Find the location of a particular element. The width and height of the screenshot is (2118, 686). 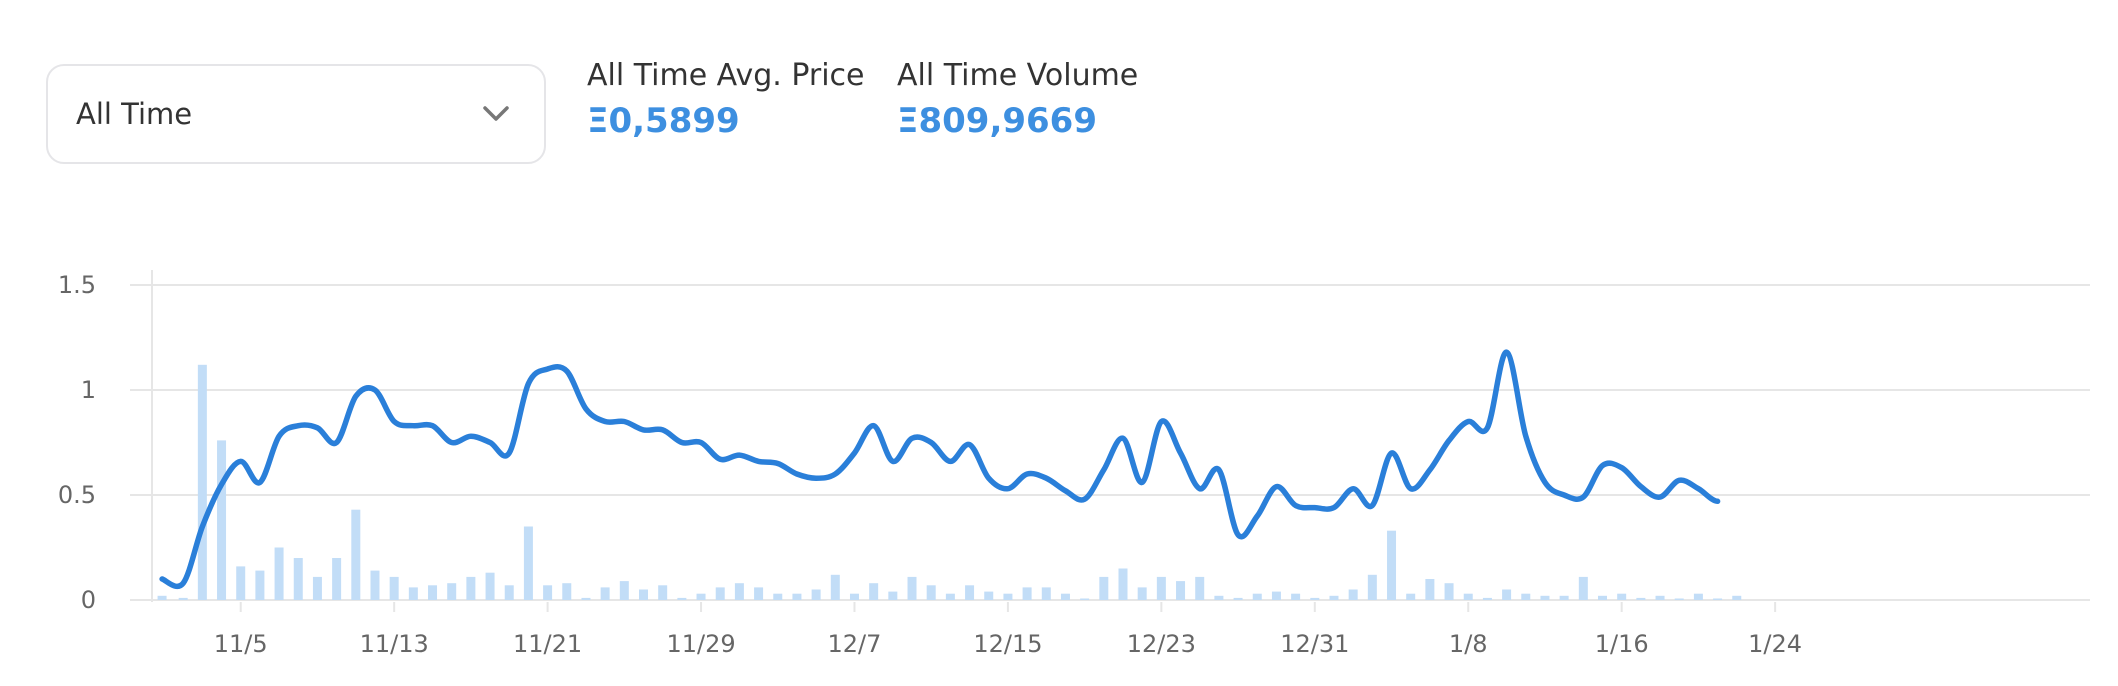

x-tick-label: 11/21 is located at coordinates (547, 644).